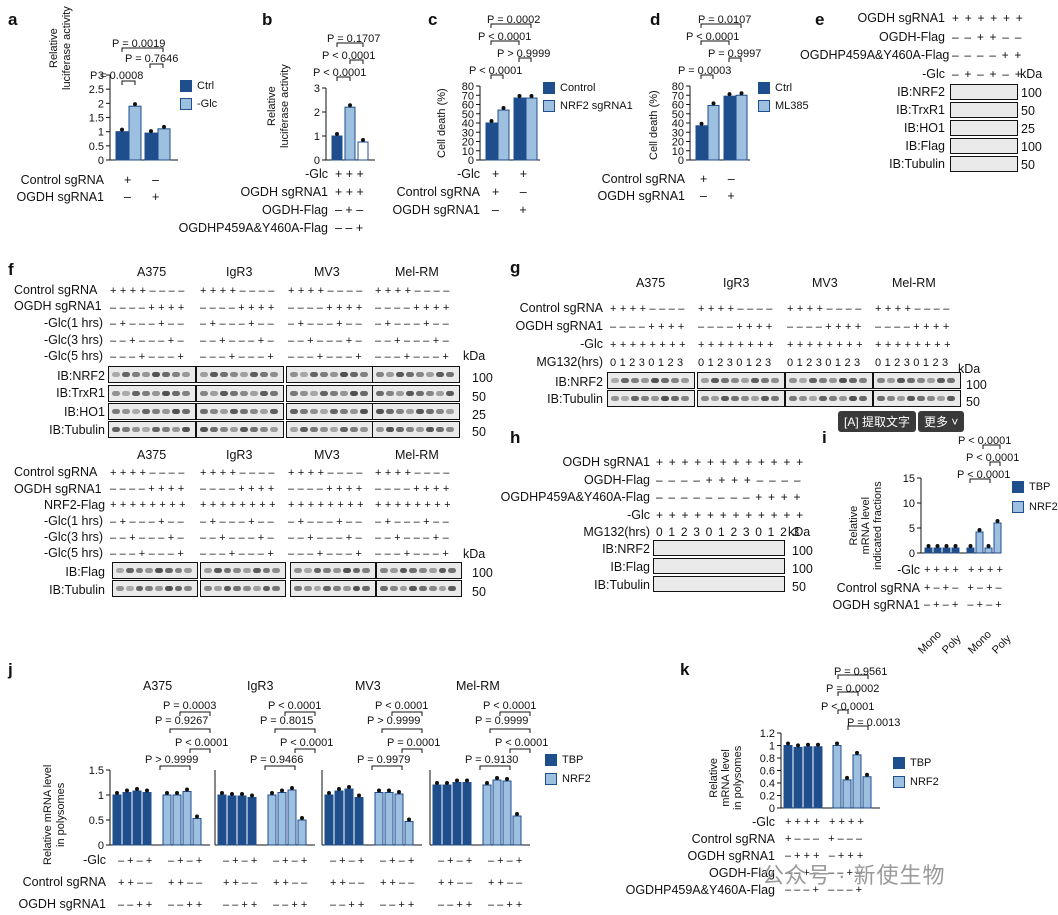 The width and height of the screenshot is (1058, 915). Describe the element at coordinates (479, 592) in the screenshot. I see `f-kda2-2: 50` at that location.